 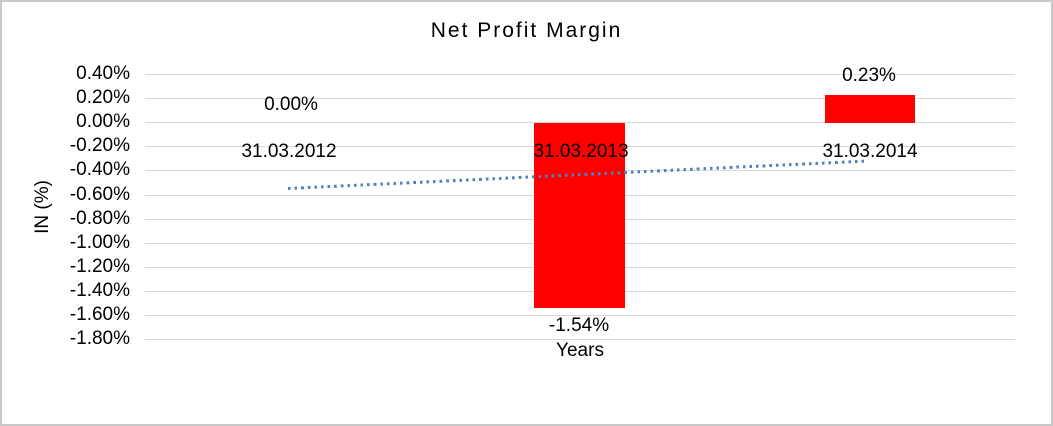 I want to click on y-tick-label: 0.00%, so click(x=103, y=122).